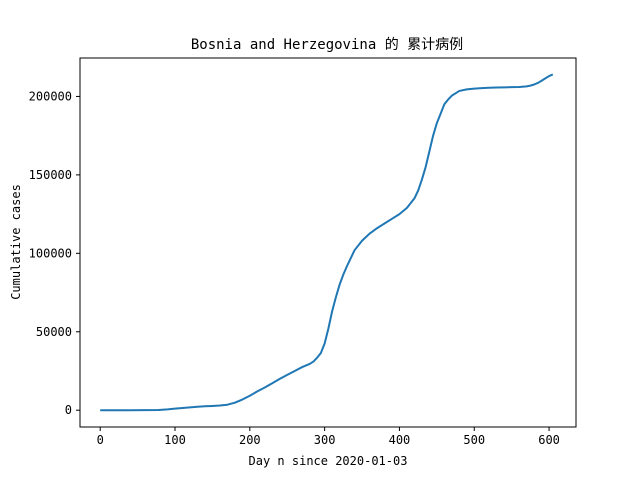 This screenshot has height=480, width=640. I want to click on x-tick-label: 500, so click(474, 440).